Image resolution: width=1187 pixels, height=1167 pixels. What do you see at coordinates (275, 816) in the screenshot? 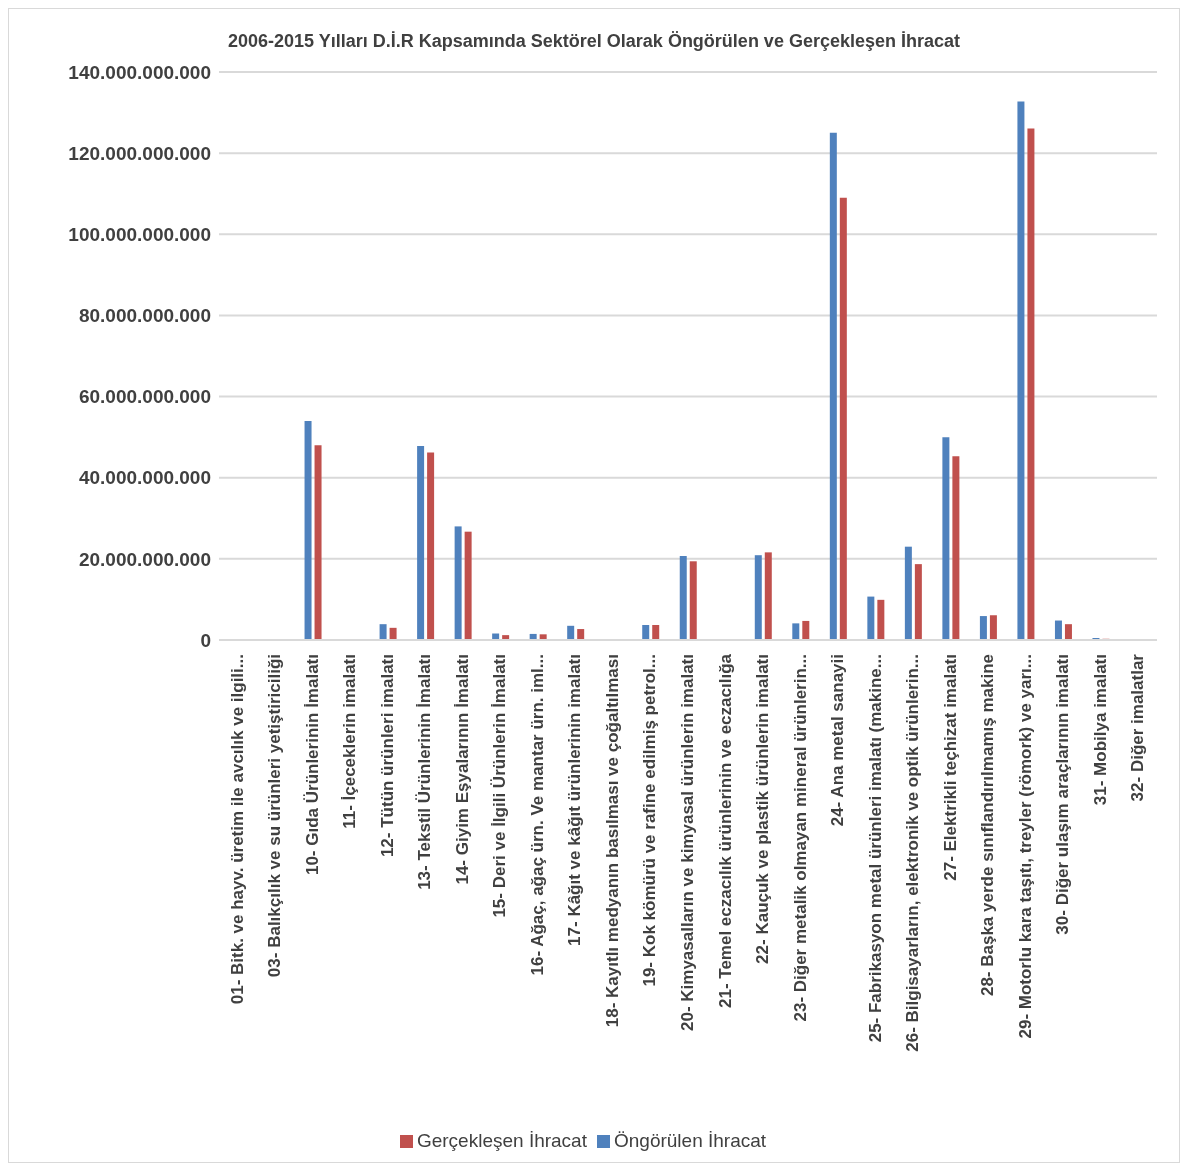
I see `x-tick-label: 03- Balıkçılık ve su ürünleri yetiştiriciliği` at bounding box center [275, 816].